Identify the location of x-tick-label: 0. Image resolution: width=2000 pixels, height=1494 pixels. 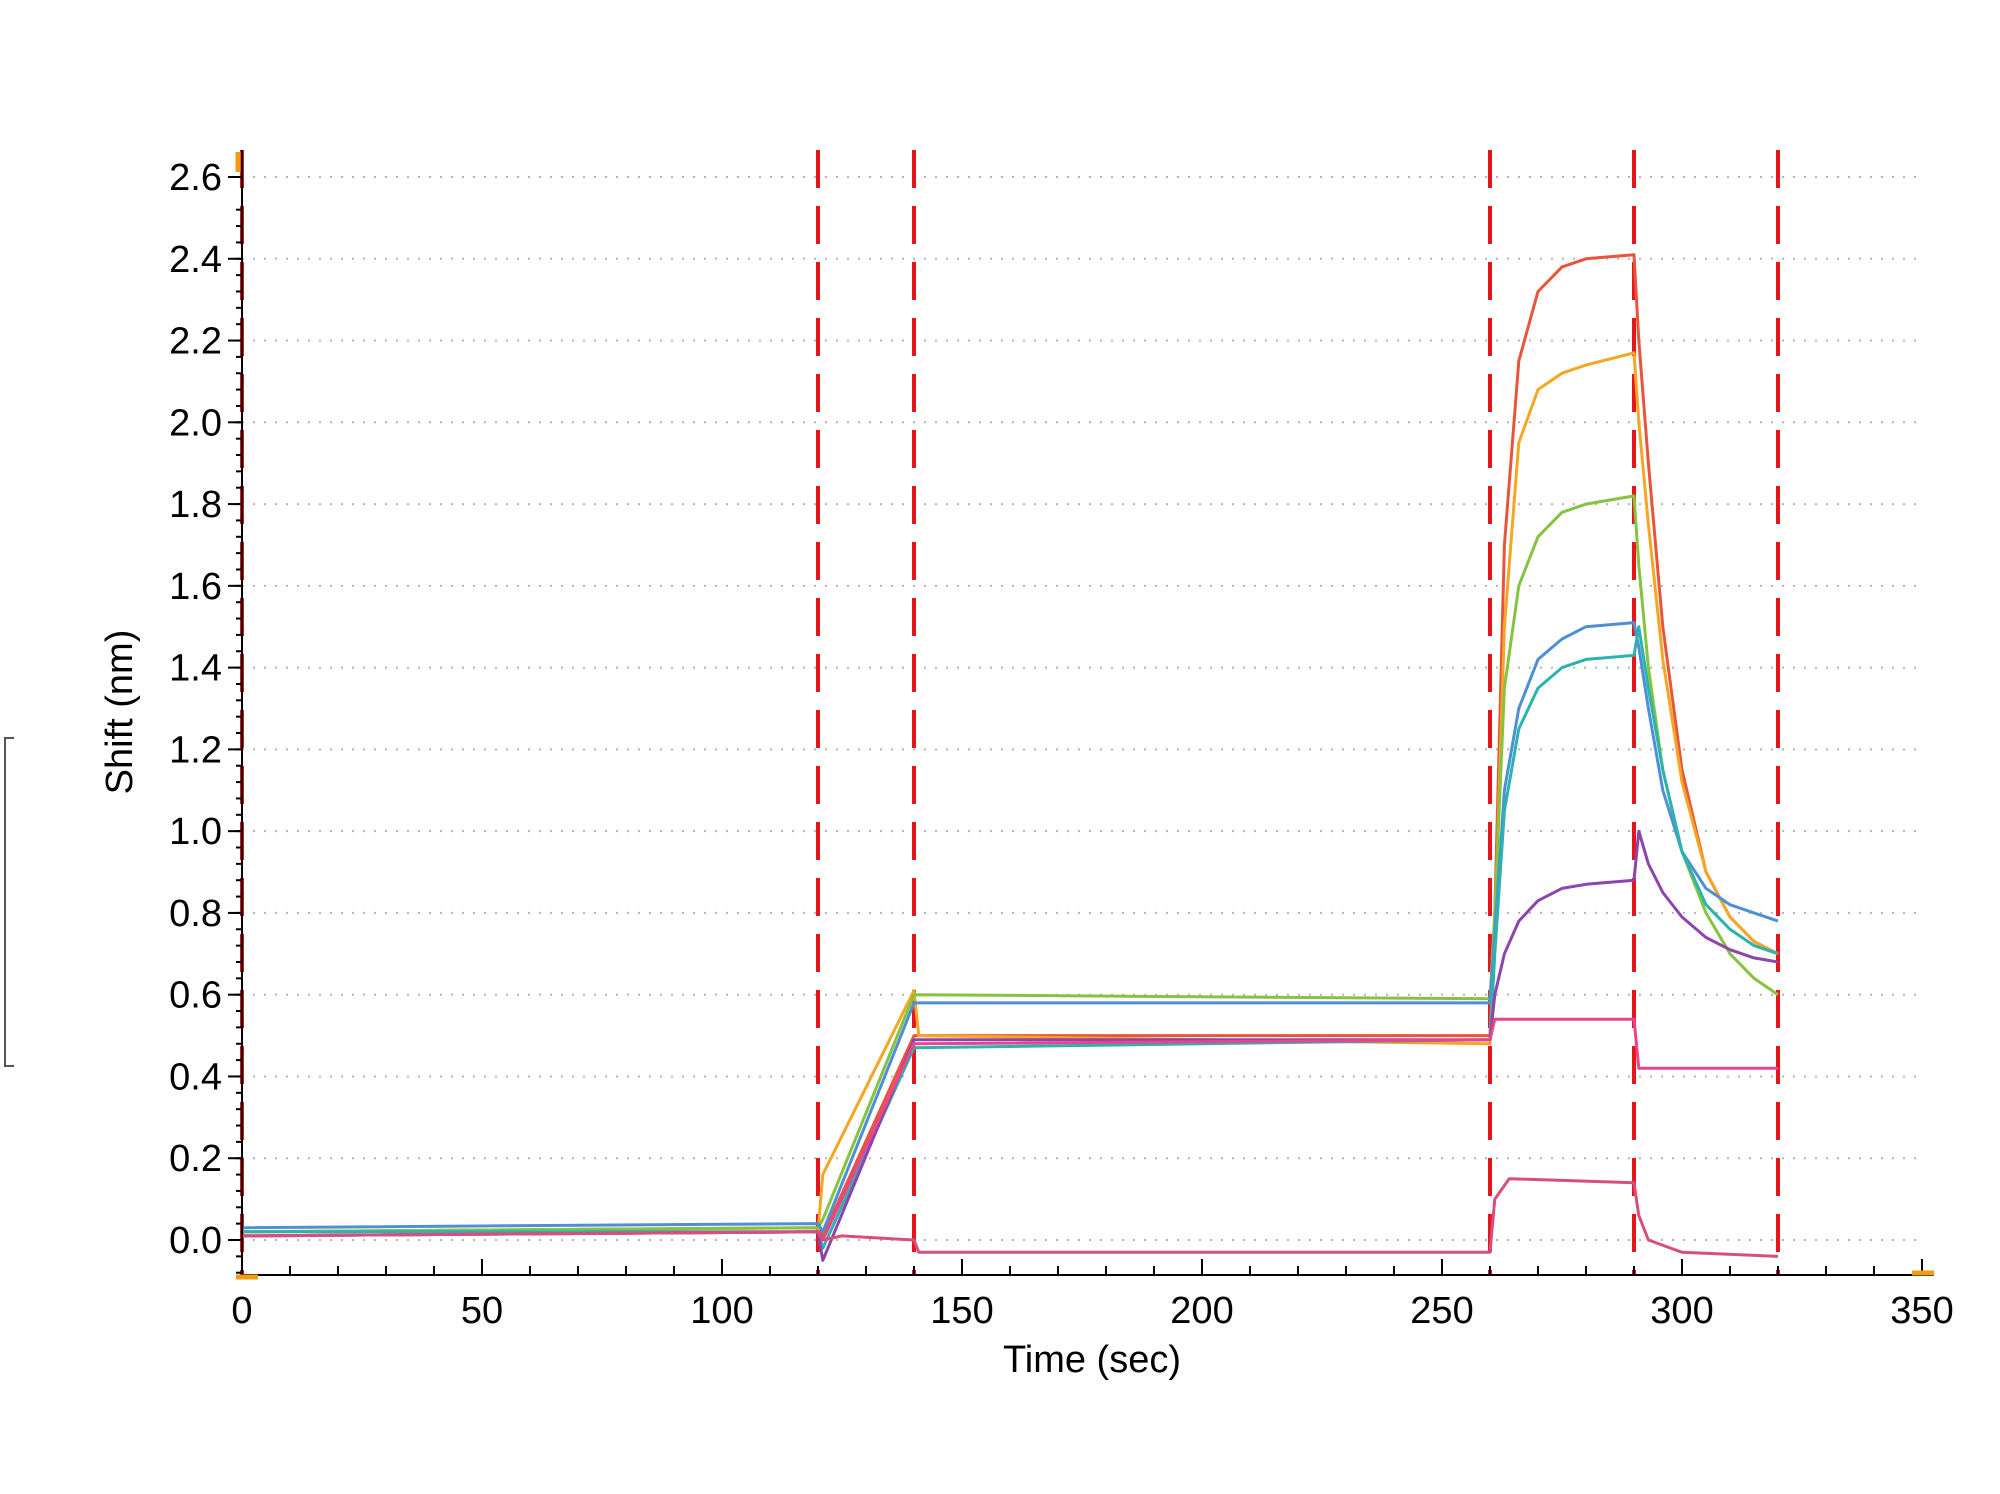
(241, 1311).